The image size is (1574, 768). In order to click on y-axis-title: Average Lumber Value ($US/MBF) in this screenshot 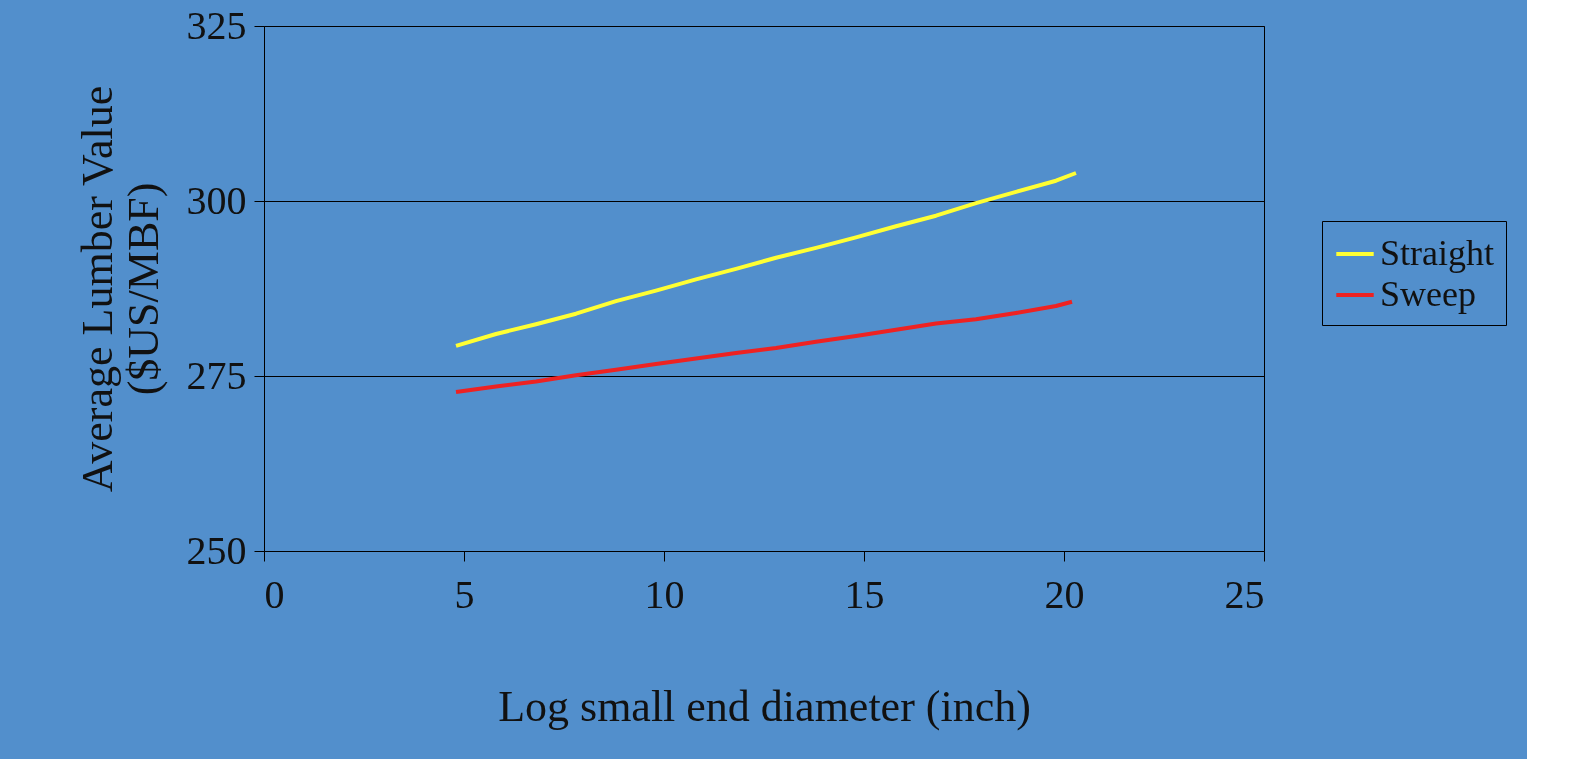, I will do `click(120, 289)`.